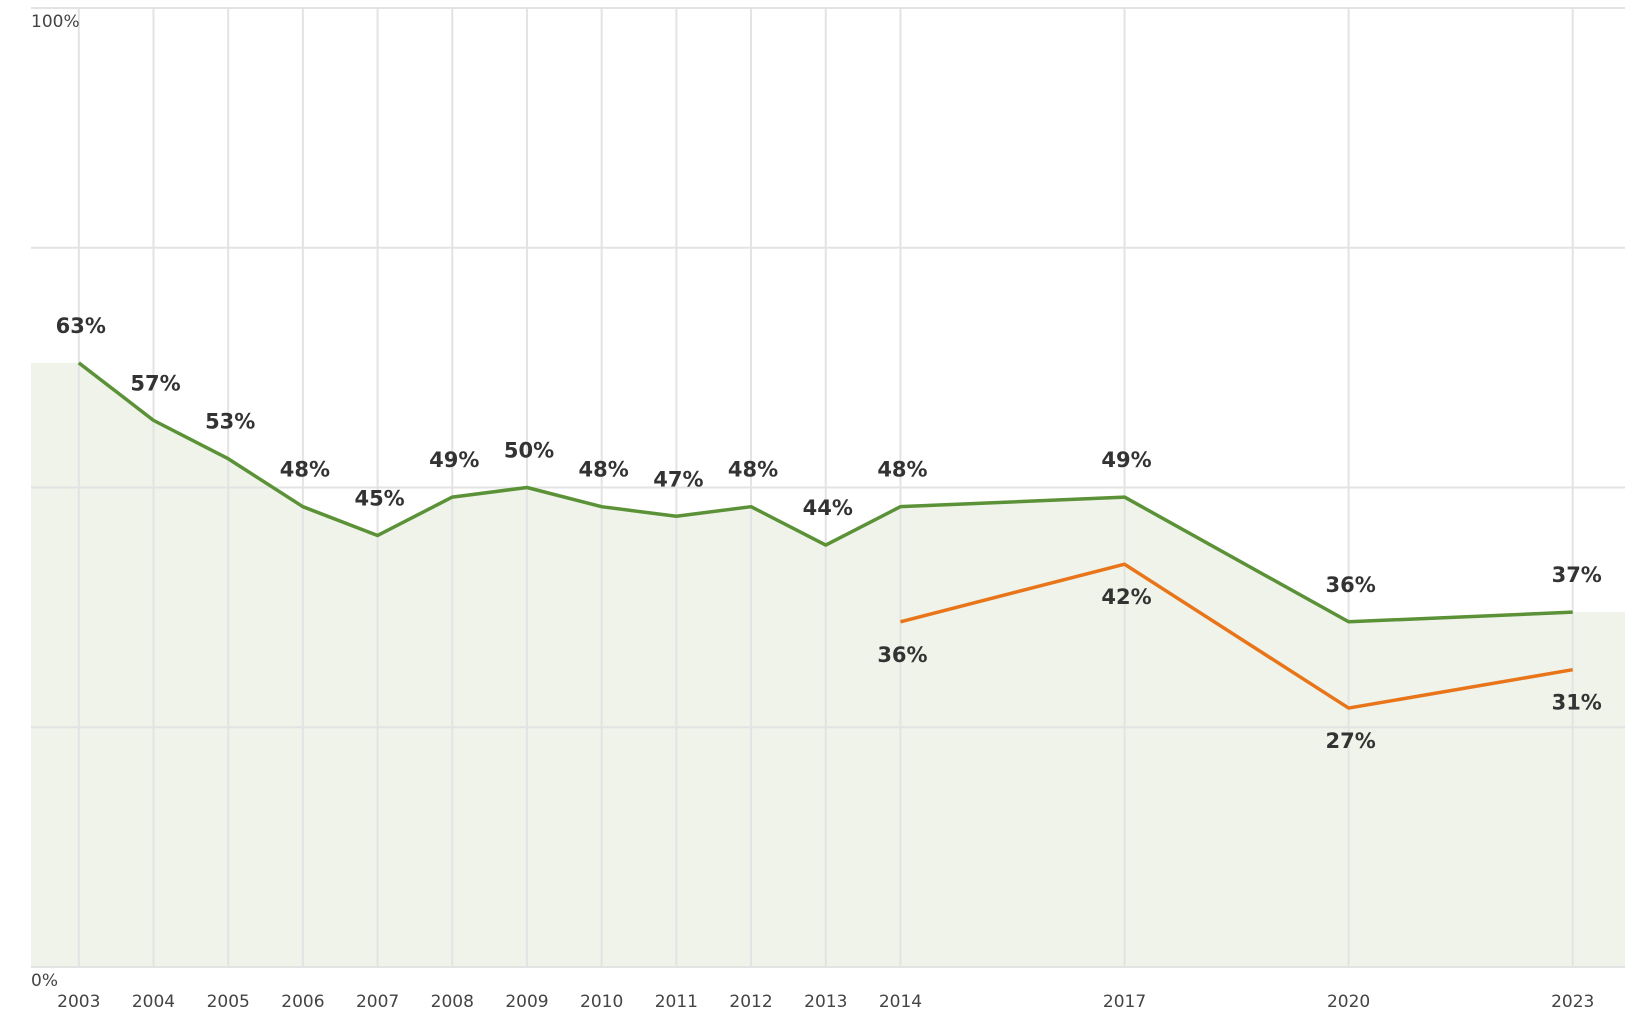 The height and width of the screenshot is (1012, 1630). What do you see at coordinates (750, 1002) in the screenshot?
I see `x-tick-label: 2012` at bounding box center [750, 1002].